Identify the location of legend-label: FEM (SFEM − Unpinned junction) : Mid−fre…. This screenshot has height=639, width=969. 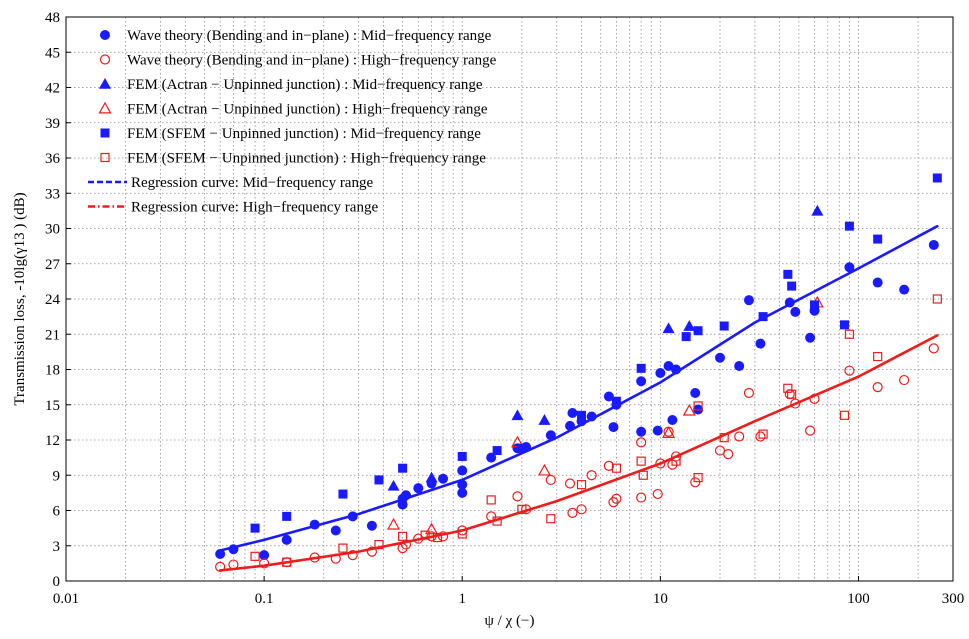
(304, 134).